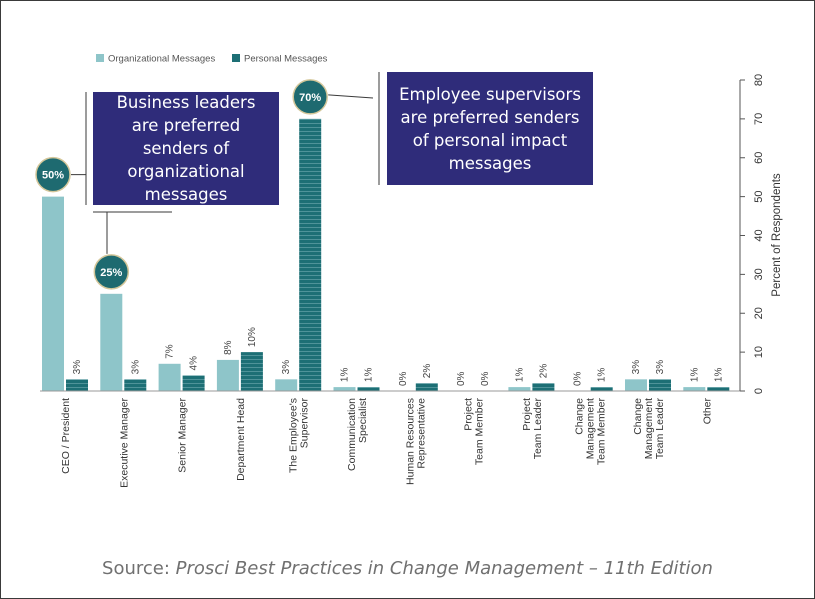 The width and height of the screenshot is (815, 599). What do you see at coordinates (194, 363) in the screenshot?
I see `data-label-personal-senior-manager: 4%` at bounding box center [194, 363].